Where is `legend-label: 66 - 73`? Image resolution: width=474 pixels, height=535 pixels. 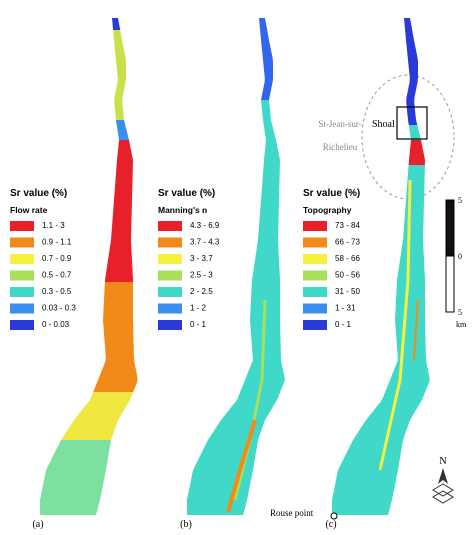 legend-label: 66 - 73 is located at coordinates (347, 242).